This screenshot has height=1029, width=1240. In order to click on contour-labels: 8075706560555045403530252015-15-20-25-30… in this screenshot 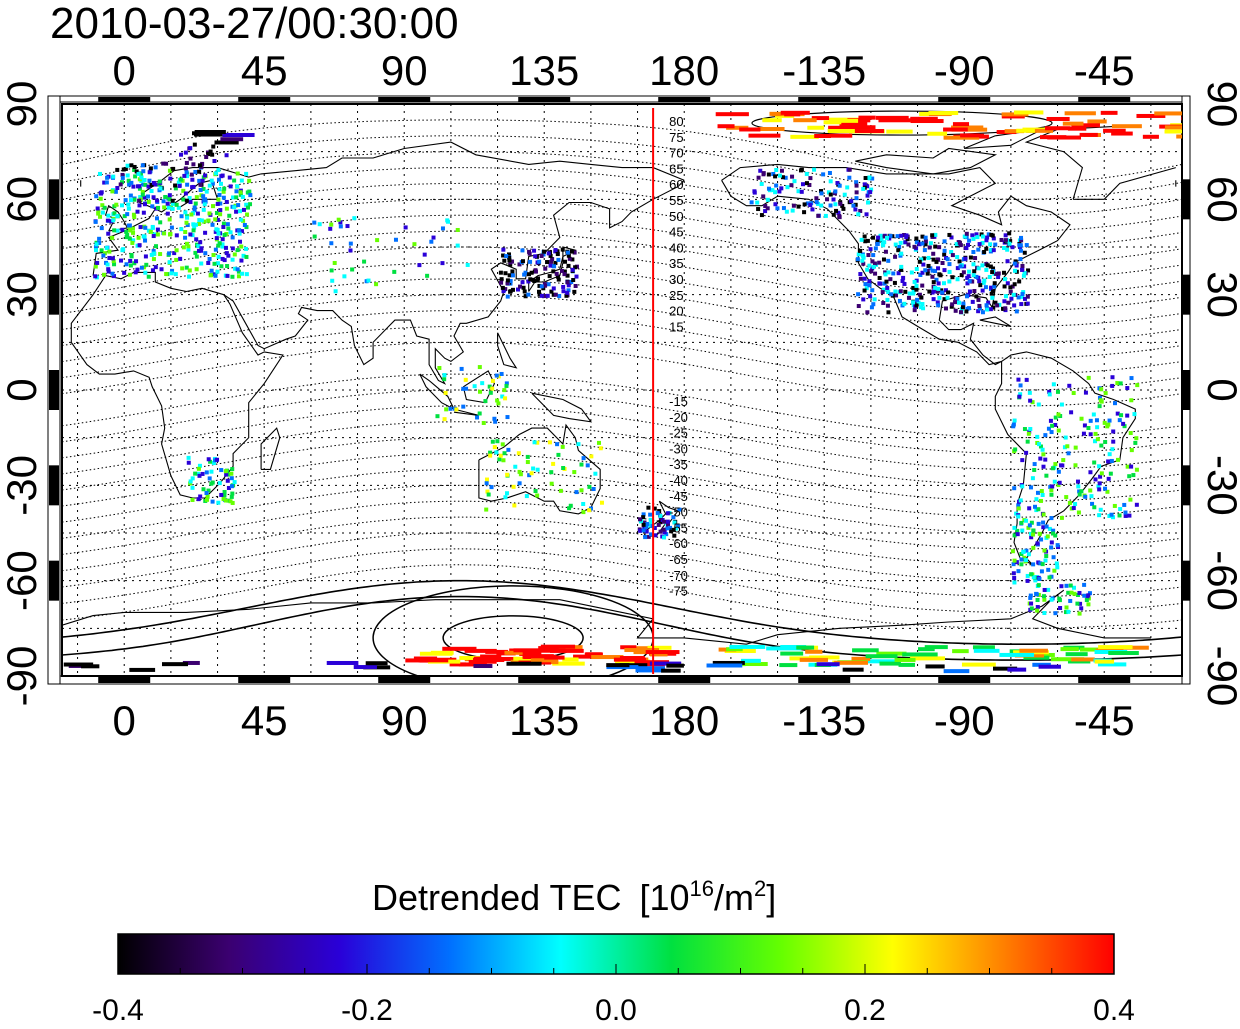, I will do `click(678, 356)`.